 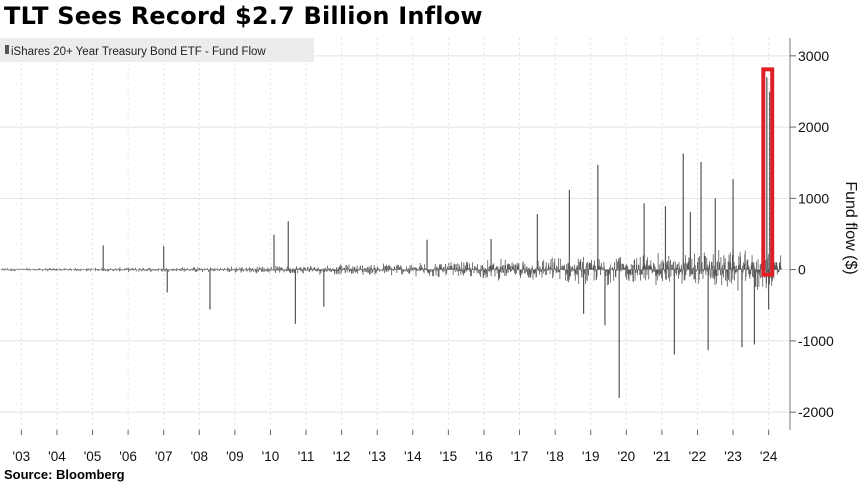 What do you see at coordinates (520, 456) in the screenshot?
I see `x-tick-label: '17` at bounding box center [520, 456].